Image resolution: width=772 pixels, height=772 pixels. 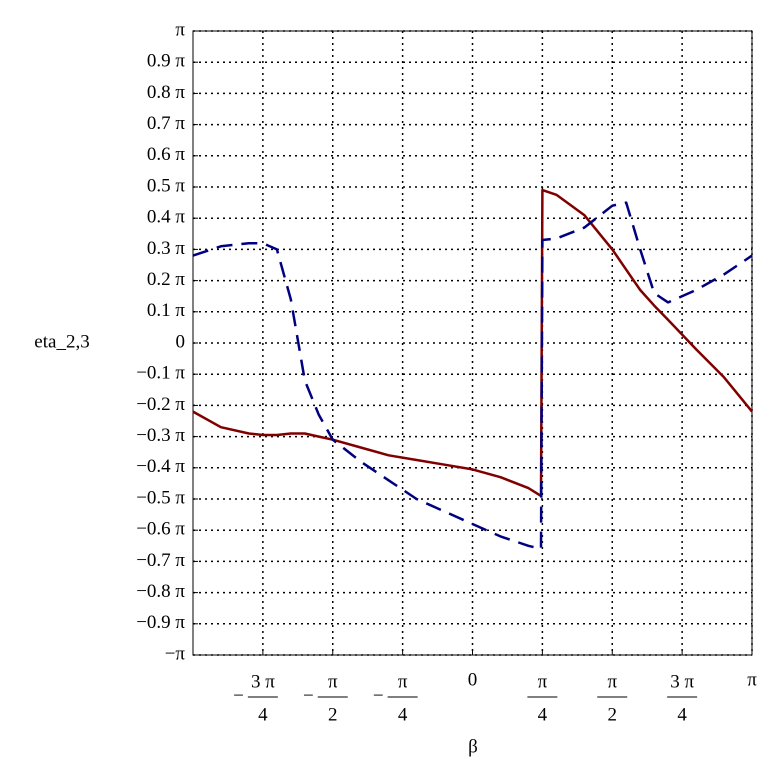 I want to click on y-tick-label: 0.1 π, so click(x=166, y=310).